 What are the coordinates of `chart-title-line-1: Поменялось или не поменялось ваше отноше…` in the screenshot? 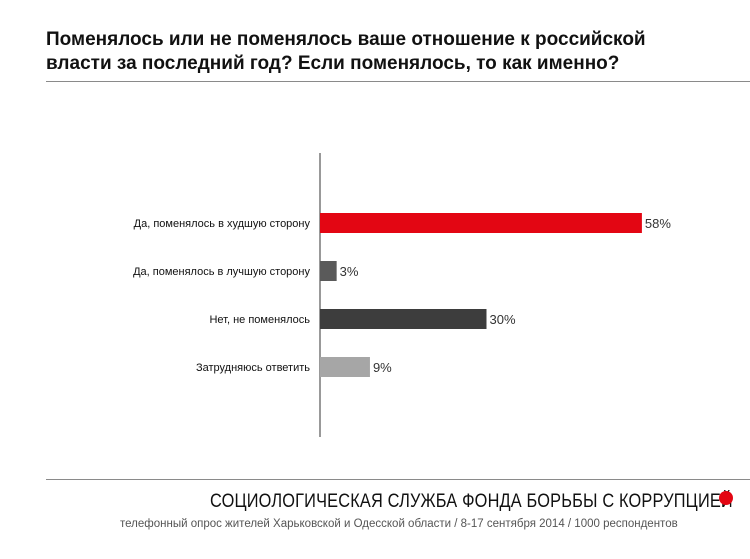 It's located at (346, 39).